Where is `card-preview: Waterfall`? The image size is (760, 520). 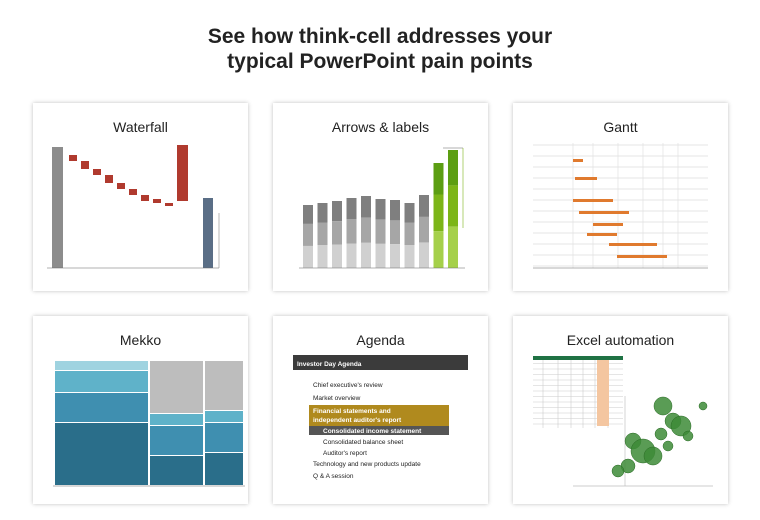
card-preview: Waterfall is located at coordinates (133, 194).